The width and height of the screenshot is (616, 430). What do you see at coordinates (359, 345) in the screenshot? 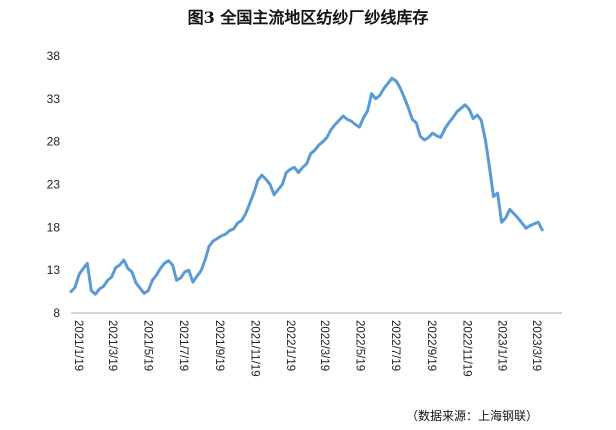
I see `x-tick-label: 2022/5/19` at bounding box center [359, 345].